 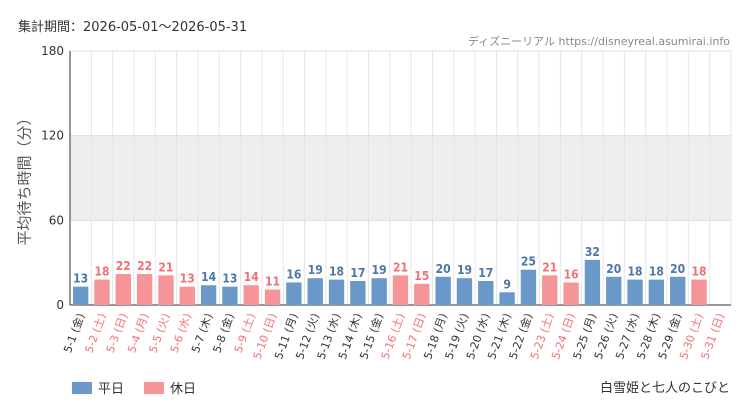 What do you see at coordinates (111, 389) in the screenshot?
I see `legend-label-weekday: 平日` at bounding box center [111, 389].